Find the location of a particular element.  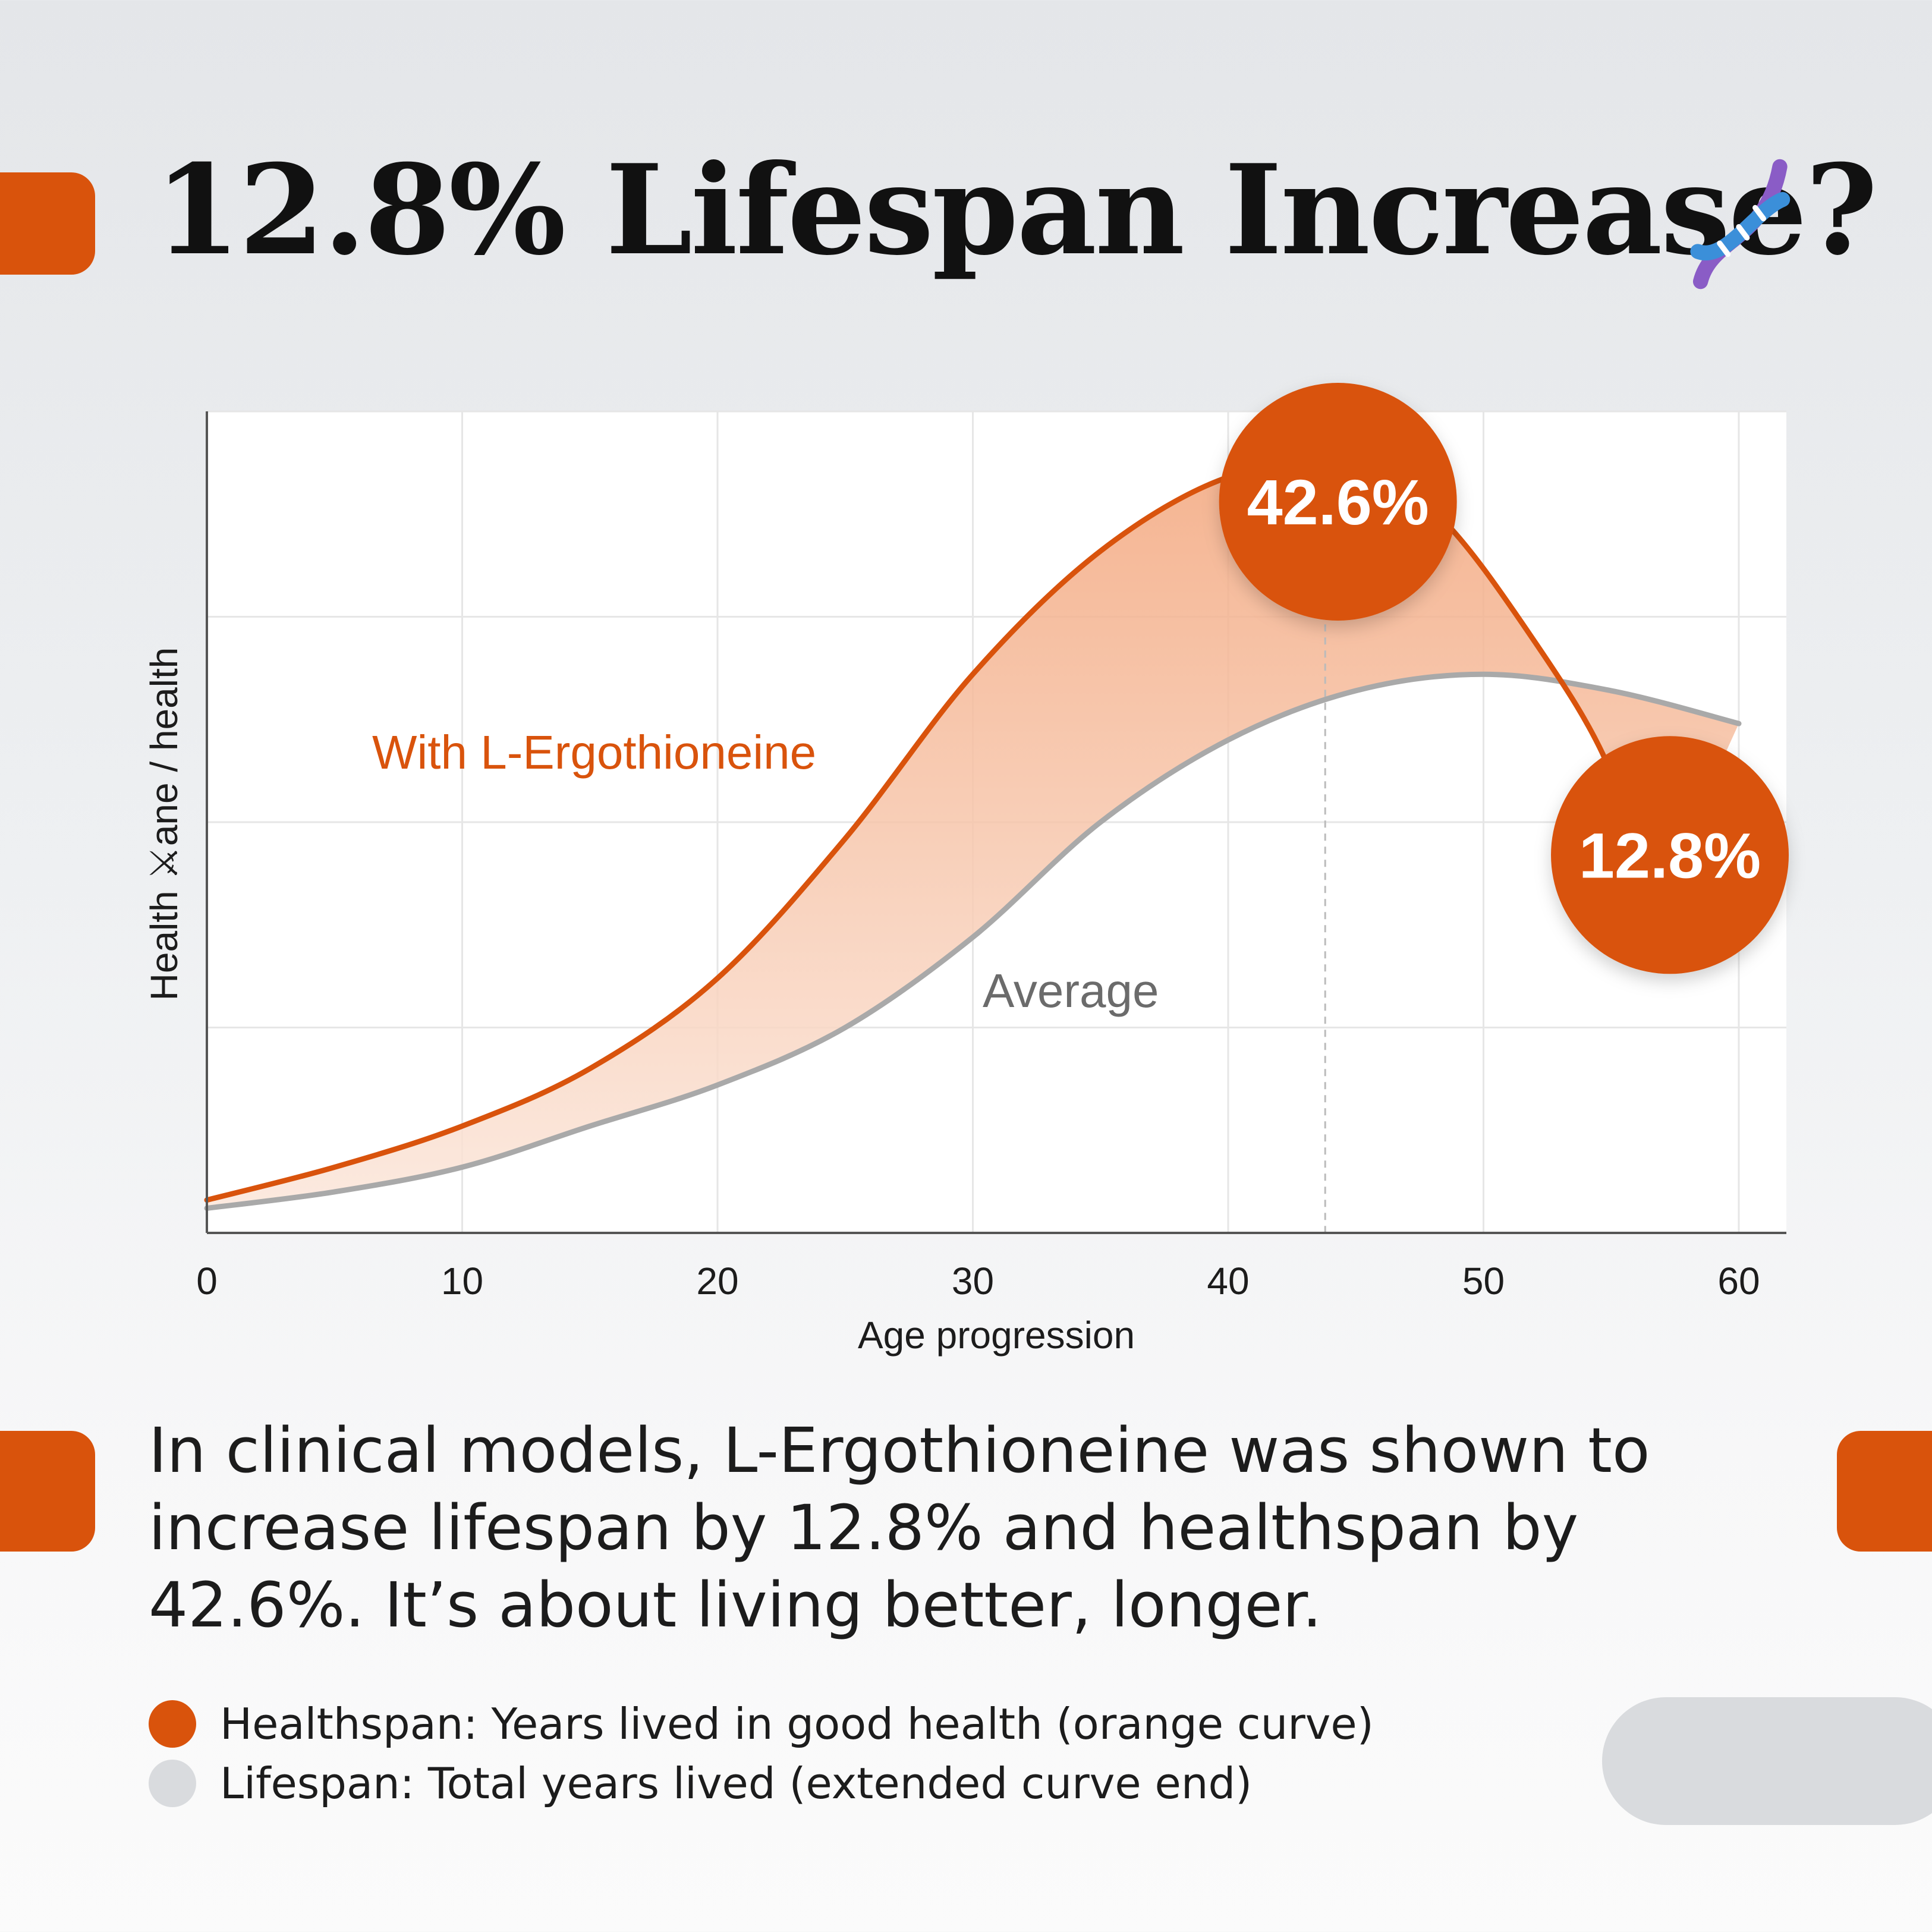

y-axis-label: Health ⚔ane / health is located at coordinates (164, 824).